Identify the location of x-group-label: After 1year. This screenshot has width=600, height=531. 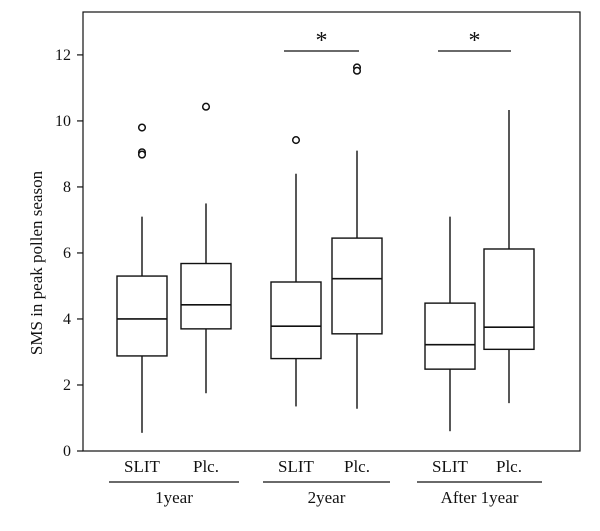
(480, 497).